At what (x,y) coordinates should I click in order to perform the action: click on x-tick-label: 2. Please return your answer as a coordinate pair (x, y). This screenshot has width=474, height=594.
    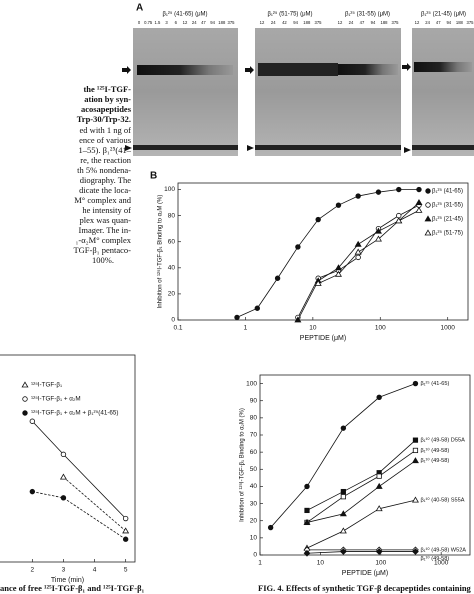
    Looking at the image, I should click on (33, 570).